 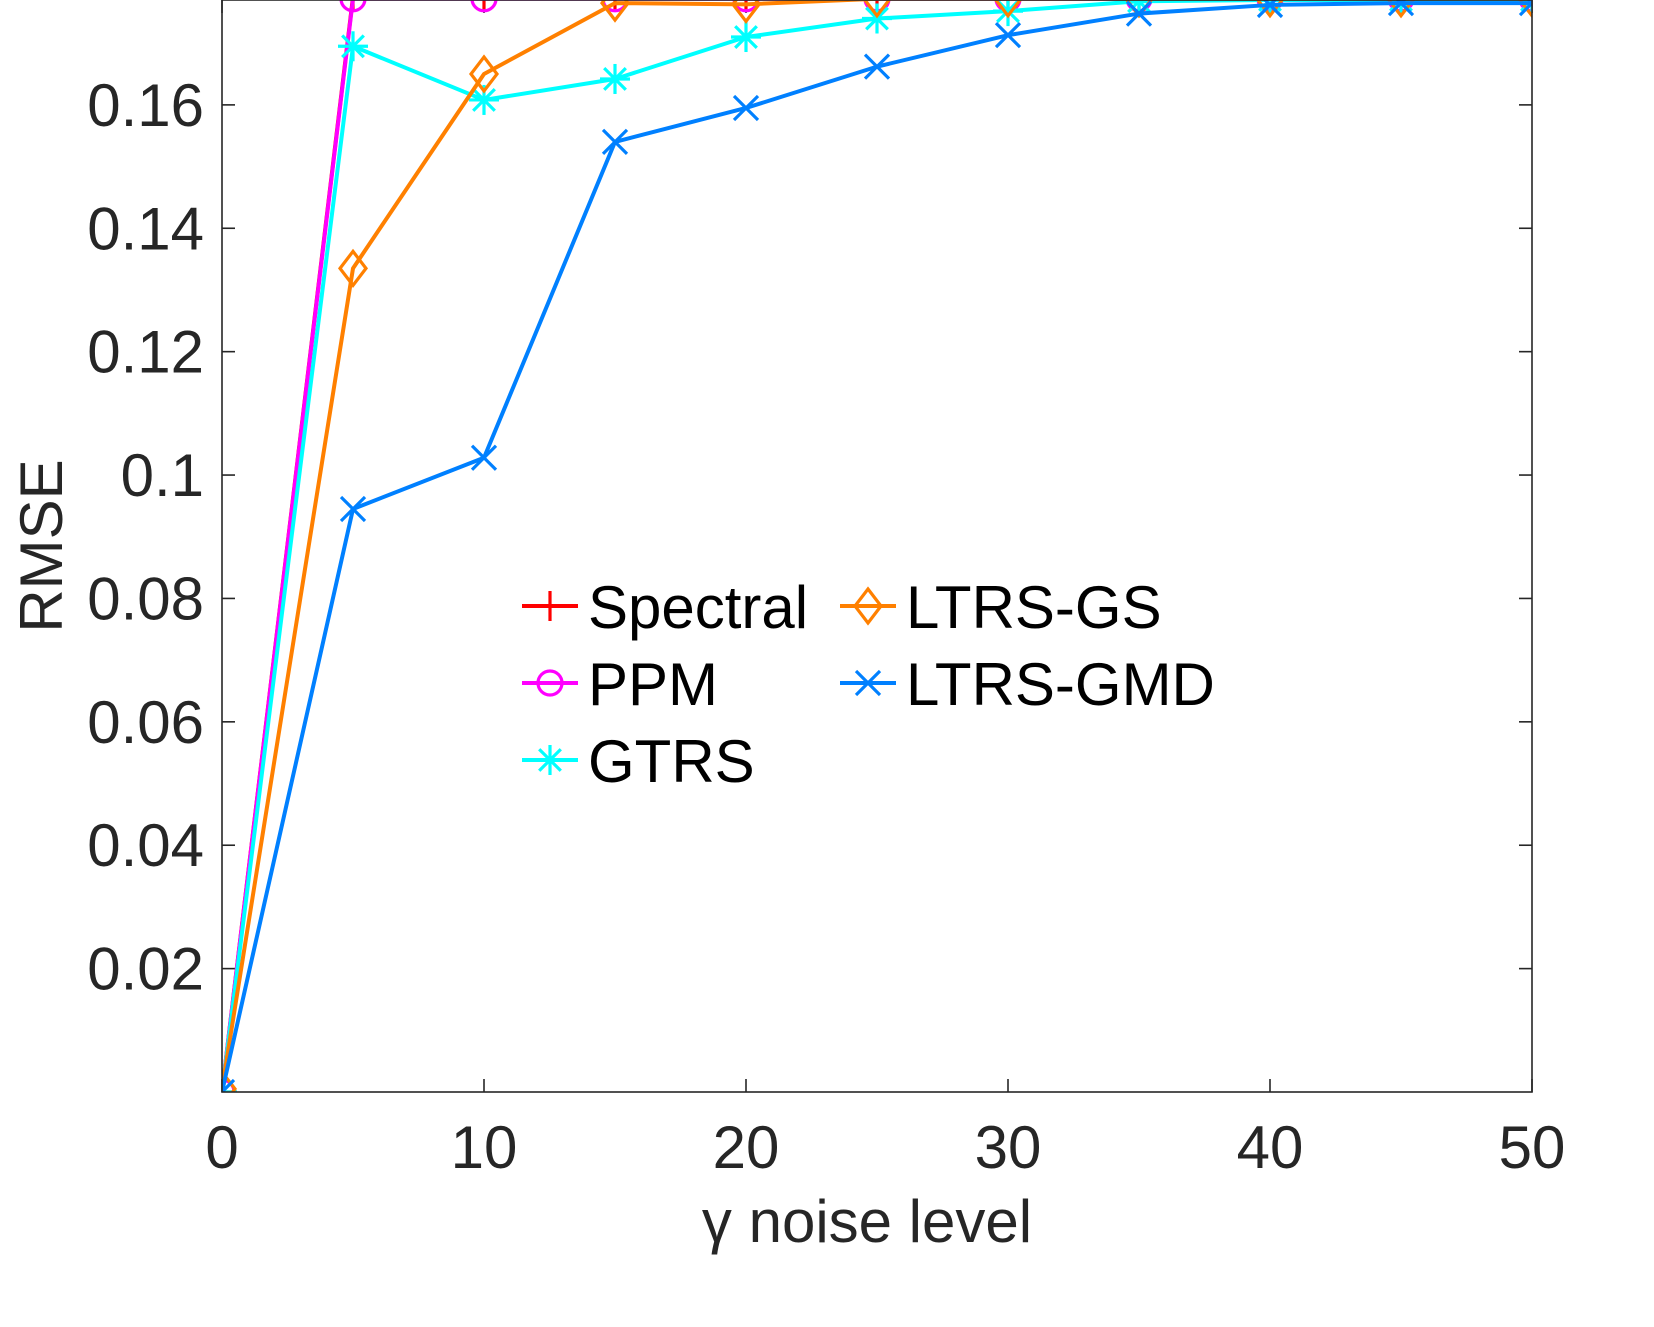 What do you see at coordinates (145, 969) in the screenshot?
I see `y-tick-label: 0.02` at bounding box center [145, 969].